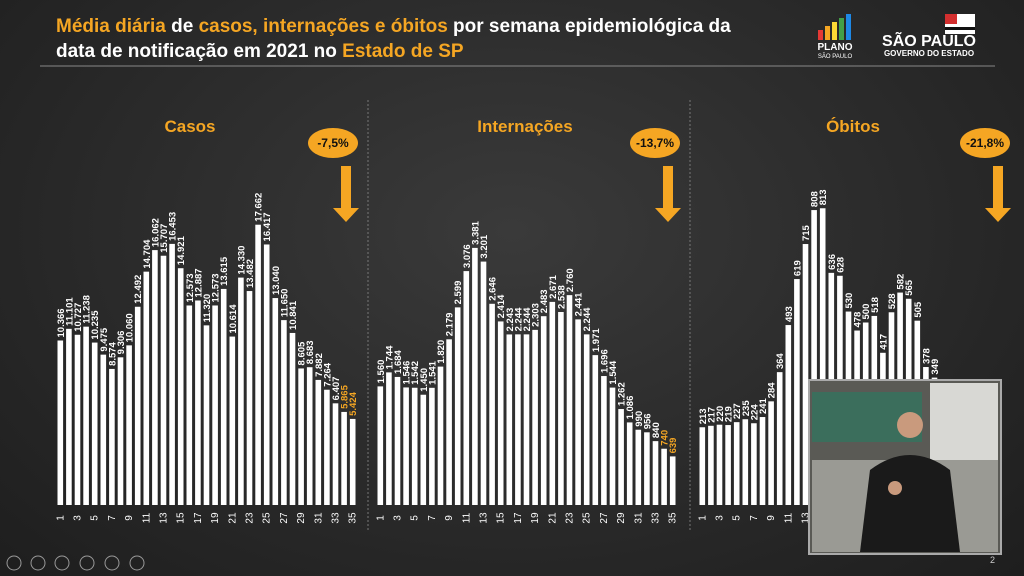 The image size is (1024, 576). I want to click on value-label: 3.201, so click(484, 246).